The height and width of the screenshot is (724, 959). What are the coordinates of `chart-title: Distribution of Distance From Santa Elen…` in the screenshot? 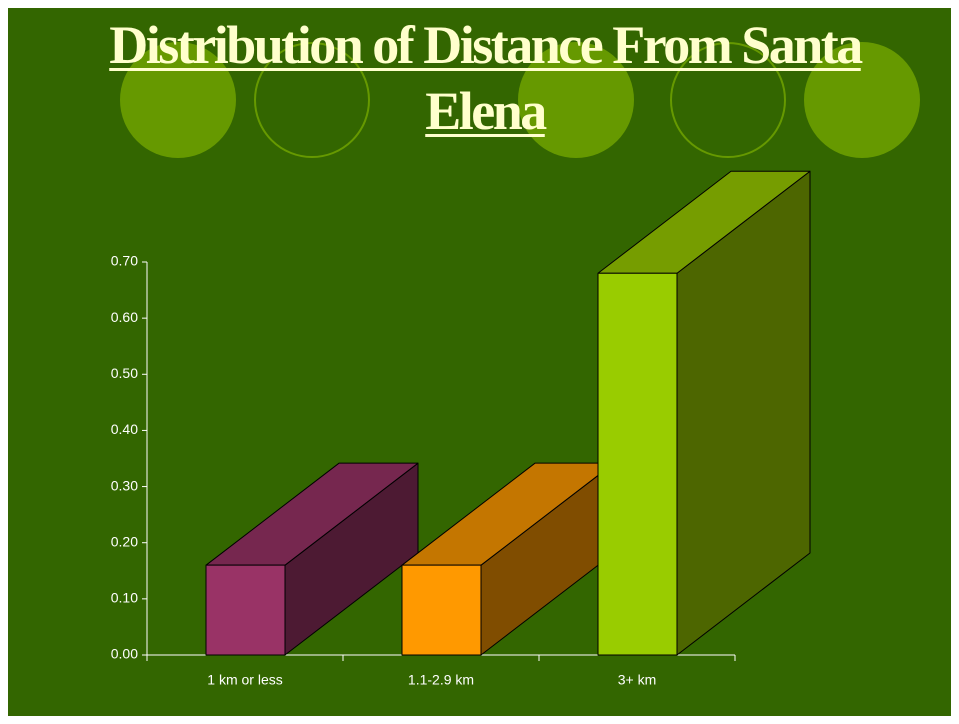 It's located at (486, 78).